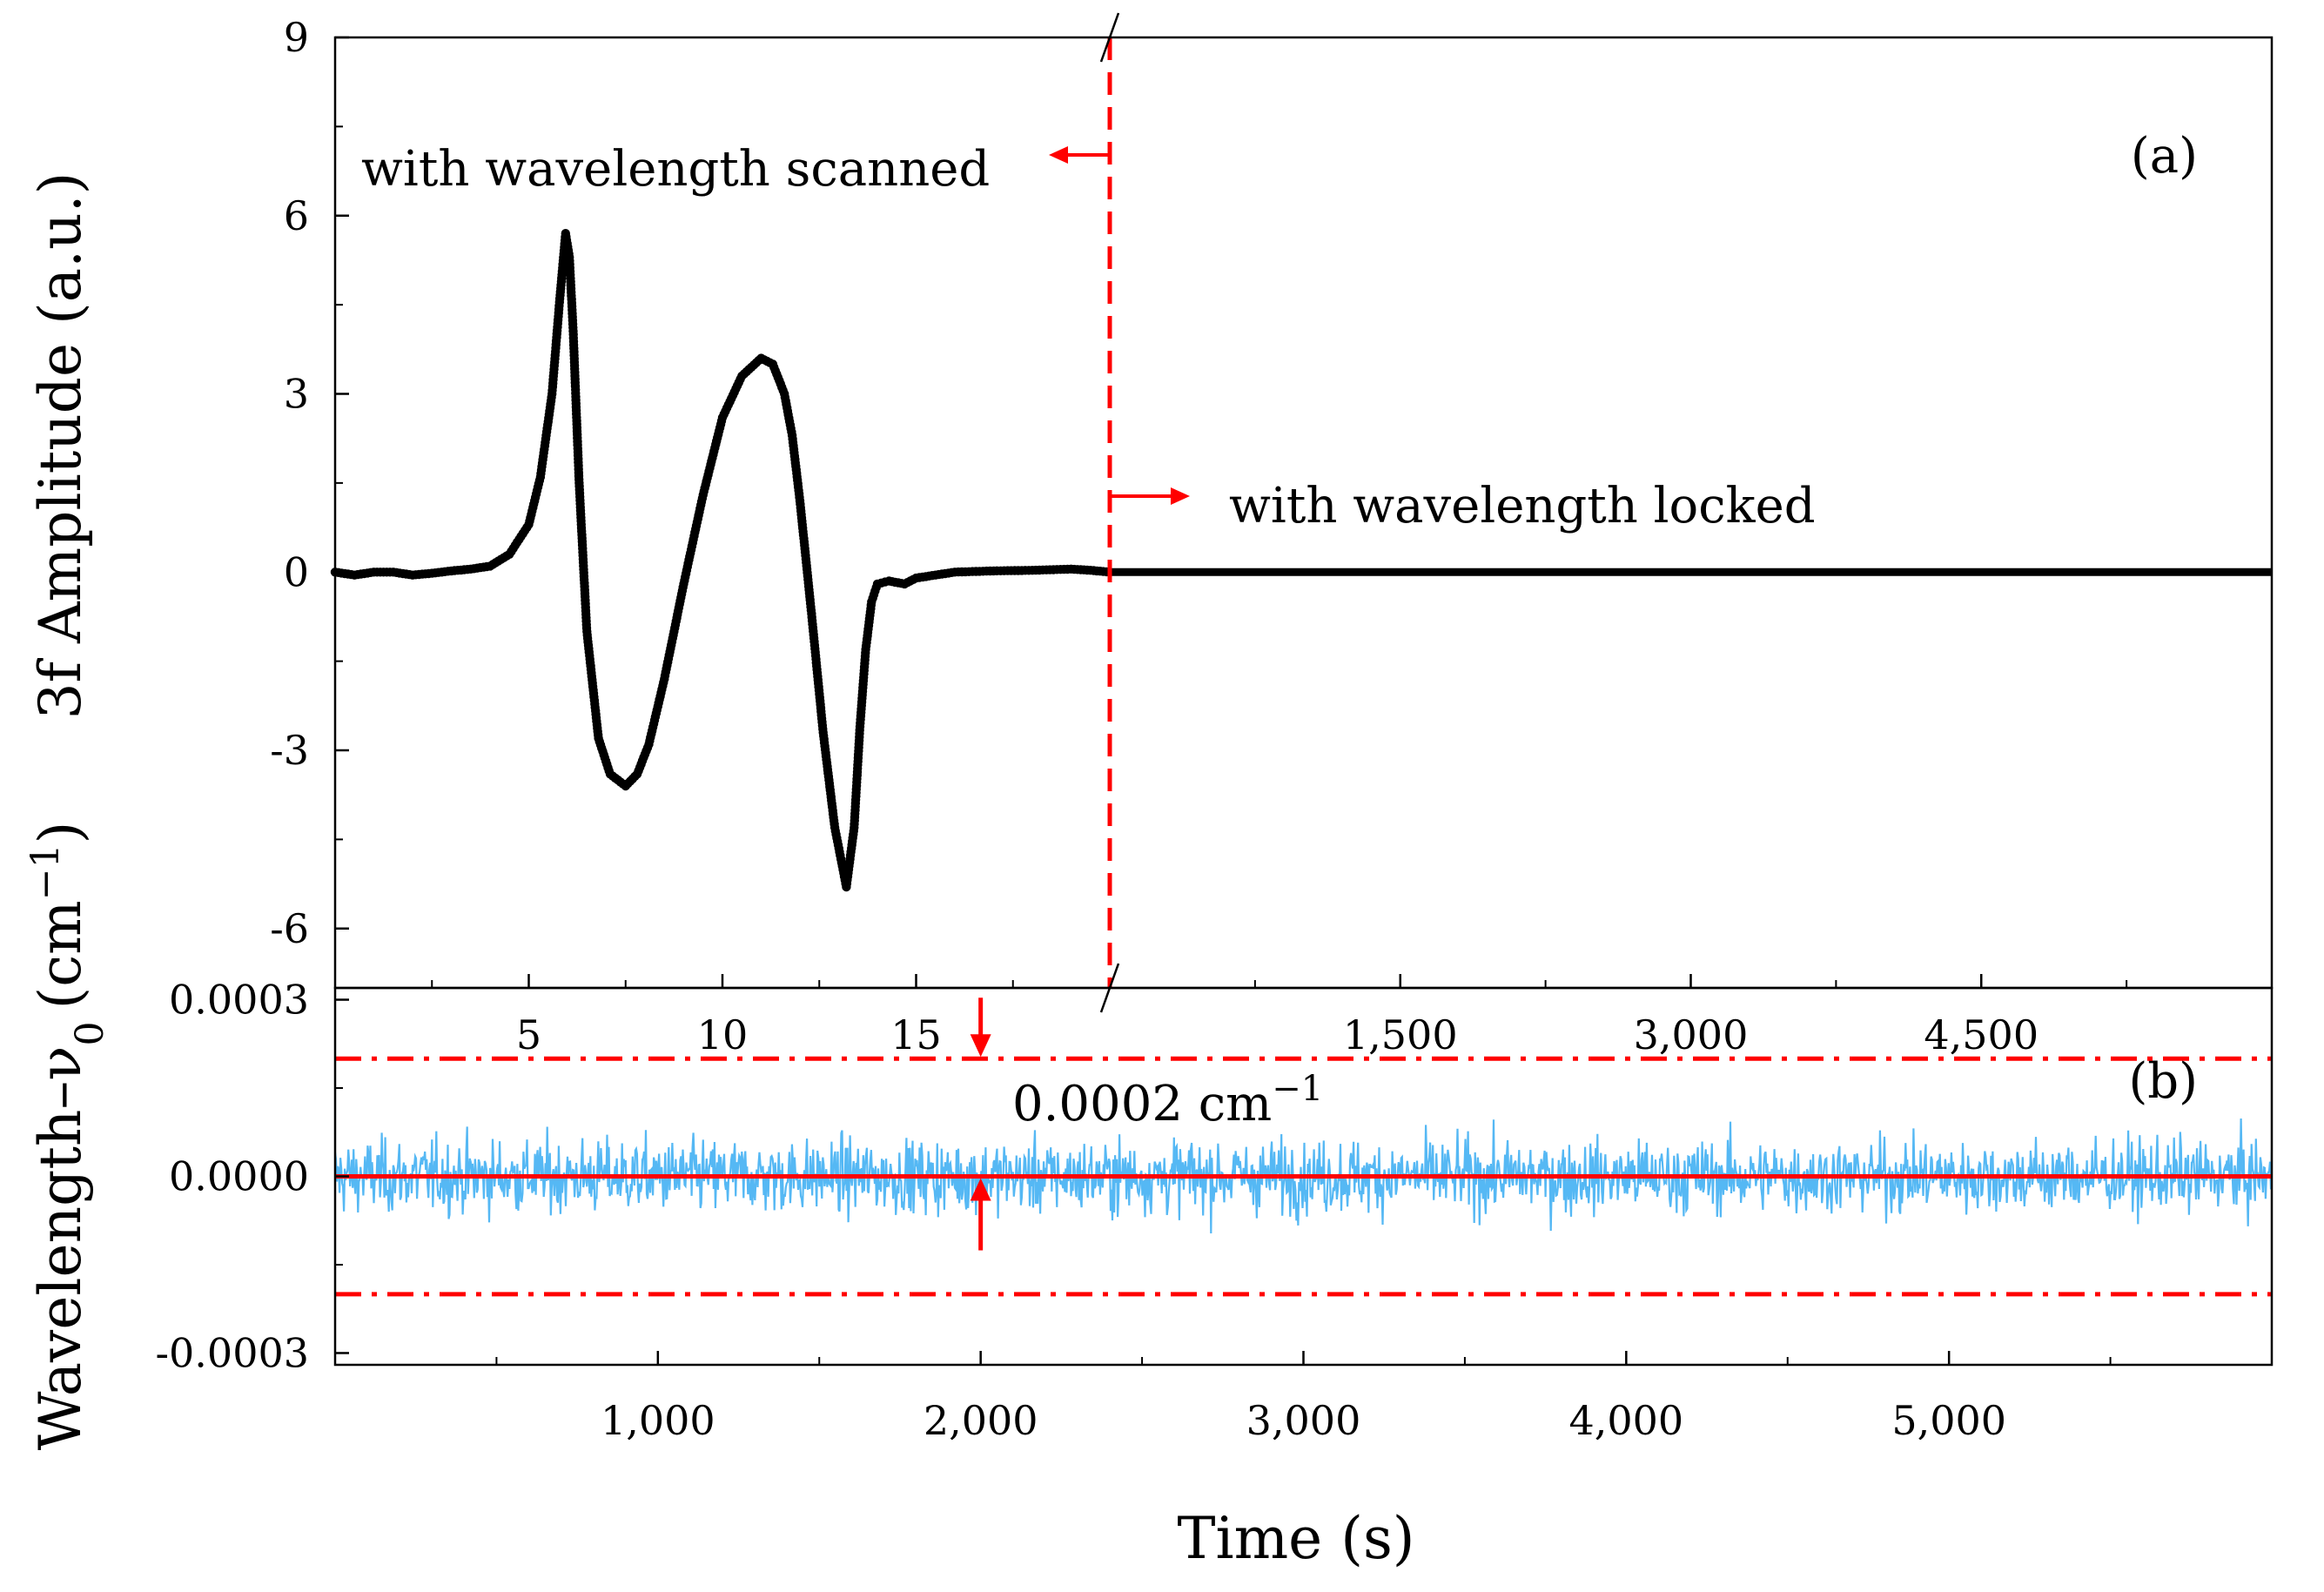  I want to click on panel-a-xtick-label: 15, so click(916, 1034).